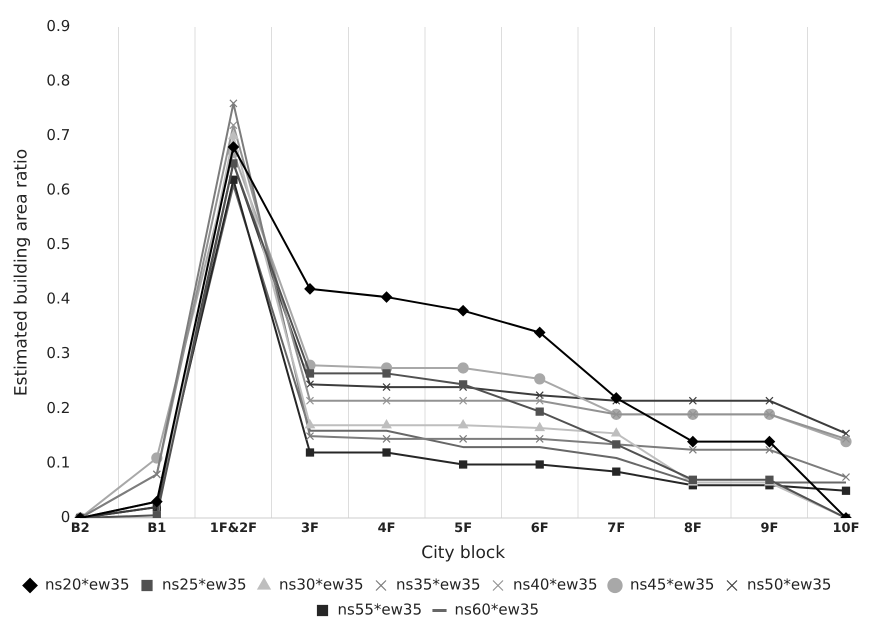 The image size is (874, 637). What do you see at coordinates (463, 528) in the screenshot?
I see `x-tick-label: 5F` at bounding box center [463, 528].